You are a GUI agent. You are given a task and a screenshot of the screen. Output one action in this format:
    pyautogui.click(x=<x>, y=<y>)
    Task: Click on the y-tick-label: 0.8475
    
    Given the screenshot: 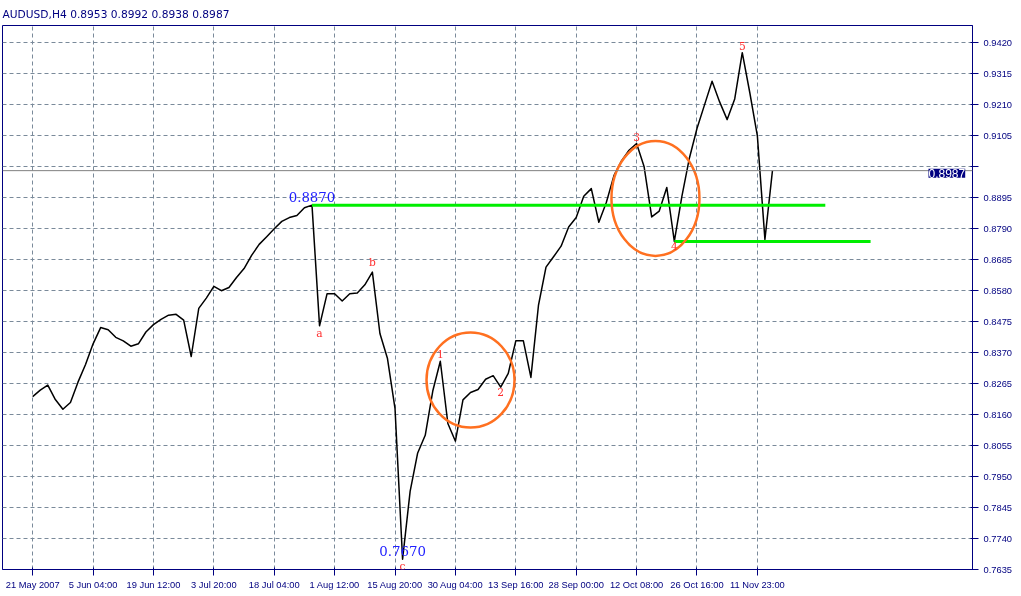 What is the action you would take?
    pyautogui.click(x=998, y=321)
    